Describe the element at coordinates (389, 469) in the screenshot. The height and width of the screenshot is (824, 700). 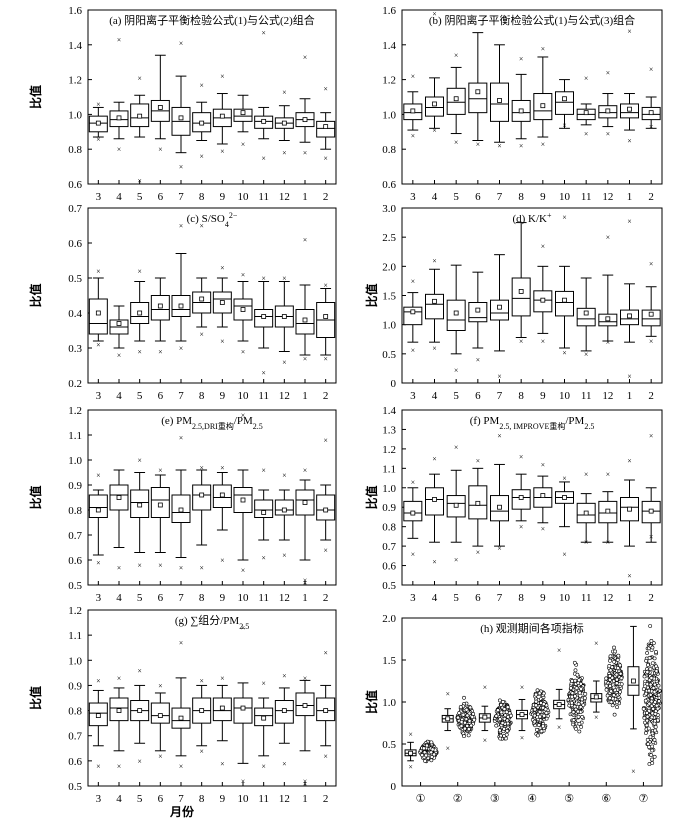
I see `y-tick-label: 1.1` at that location.